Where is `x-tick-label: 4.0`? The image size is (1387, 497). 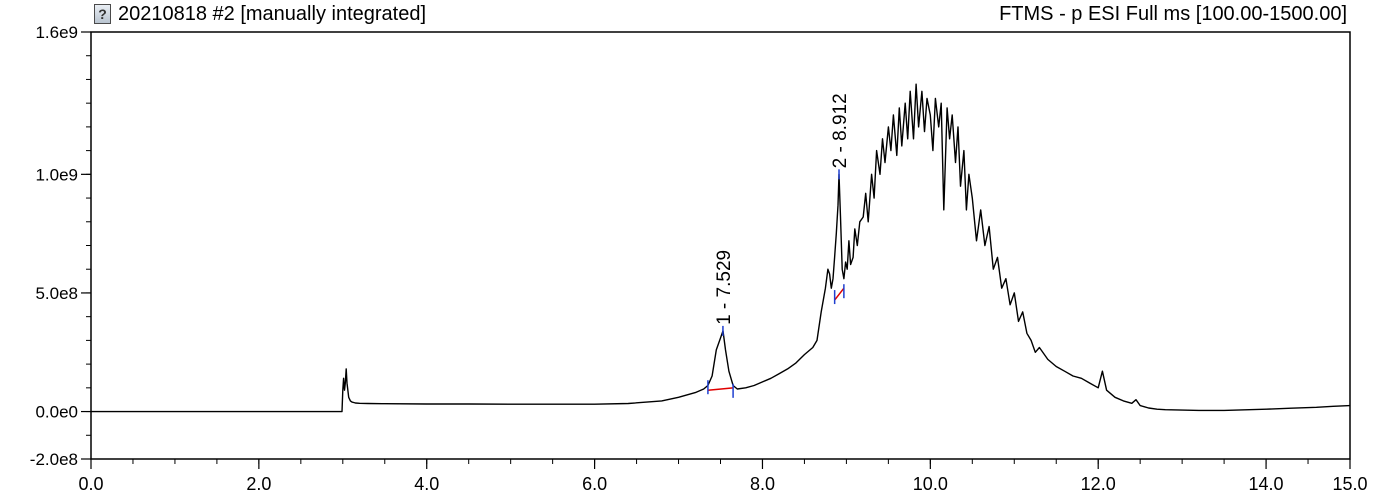
x-tick-label: 4.0 is located at coordinates (426, 484).